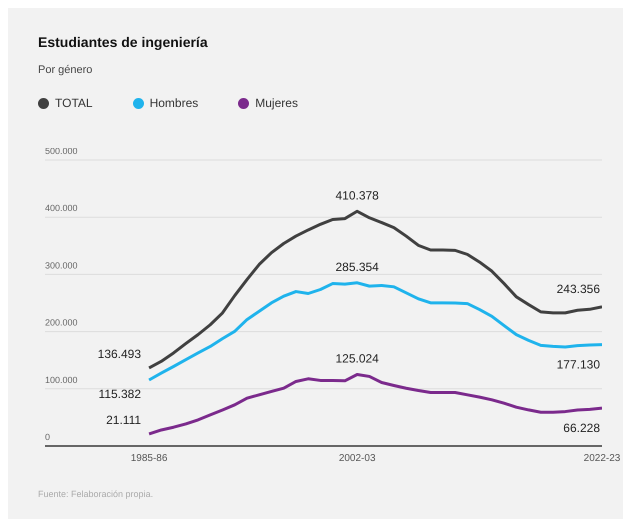  Describe the element at coordinates (173, 103) in the screenshot. I see `legend-label: Hombres` at that location.